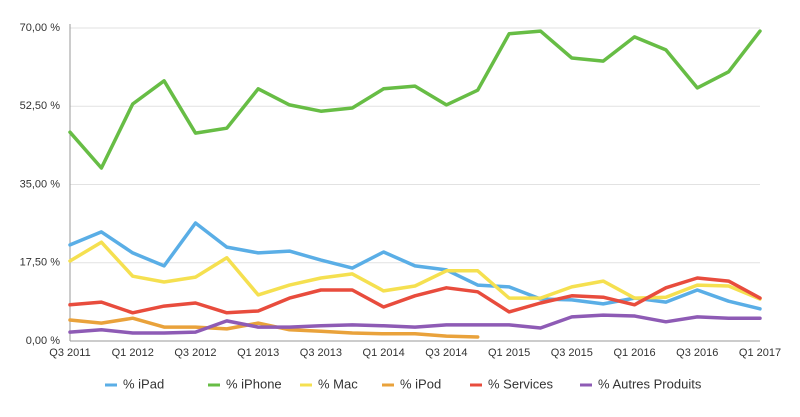 This screenshot has height=417, width=800. What do you see at coordinates (133, 353) in the screenshot?
I see `x-tick-label: Q1 2012` at bounding box center [133, 353].